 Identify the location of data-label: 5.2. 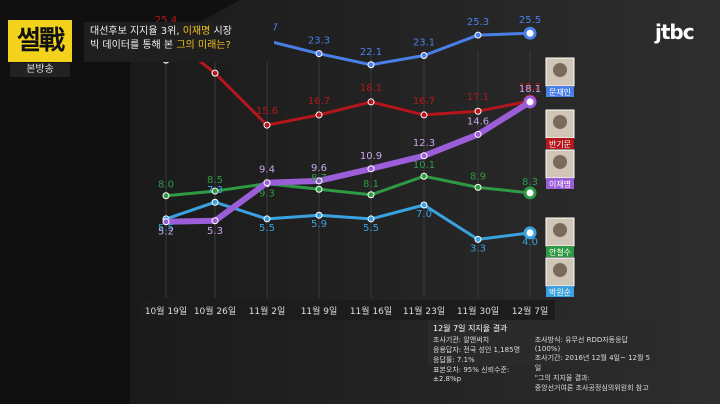
(166, 232).